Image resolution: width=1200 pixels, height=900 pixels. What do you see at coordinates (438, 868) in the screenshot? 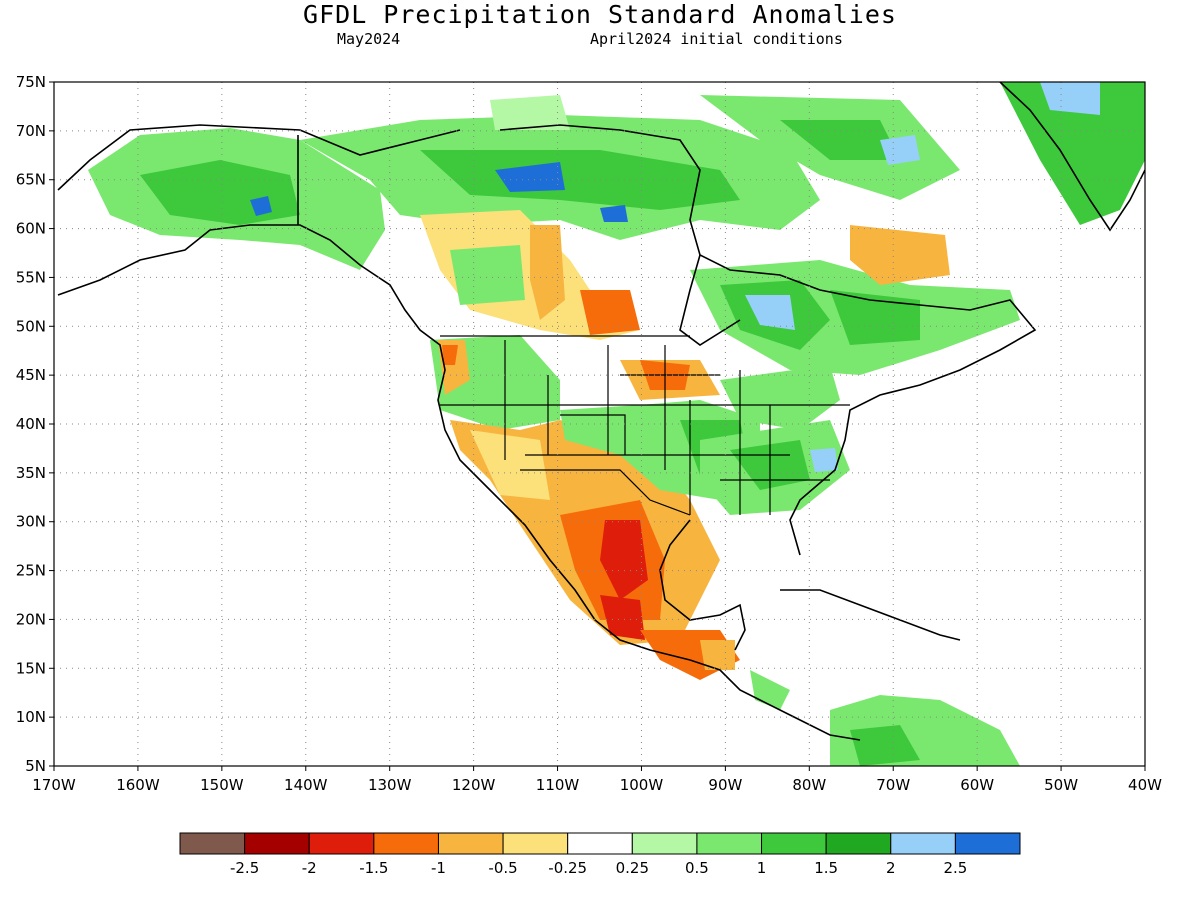
I see `colorbar-label: -1` at bounding box center [438, 868].